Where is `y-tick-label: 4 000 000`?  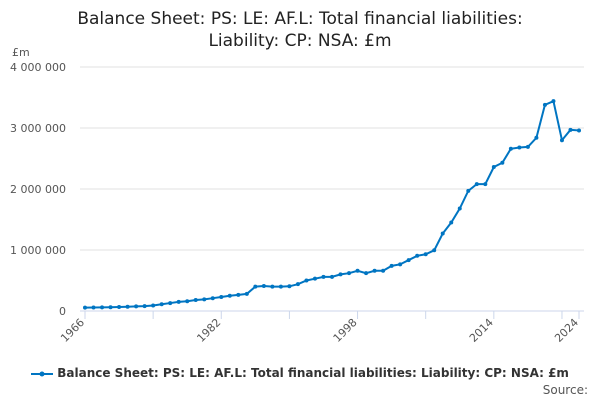
y-tick-label: 4 000 000 is located at coordinates (38, 67).